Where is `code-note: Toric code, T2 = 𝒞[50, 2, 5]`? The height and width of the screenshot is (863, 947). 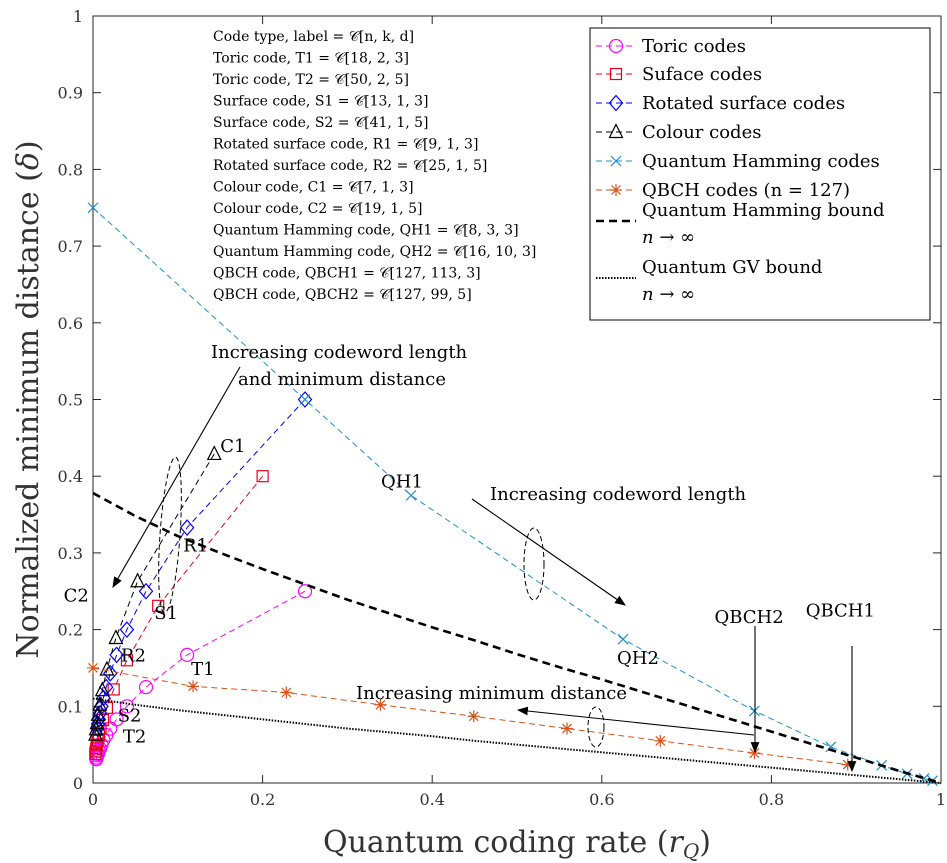
code-note: Toric code, T2 = 𝒞[50, 2, 5] is located at coordinates (311, 80).